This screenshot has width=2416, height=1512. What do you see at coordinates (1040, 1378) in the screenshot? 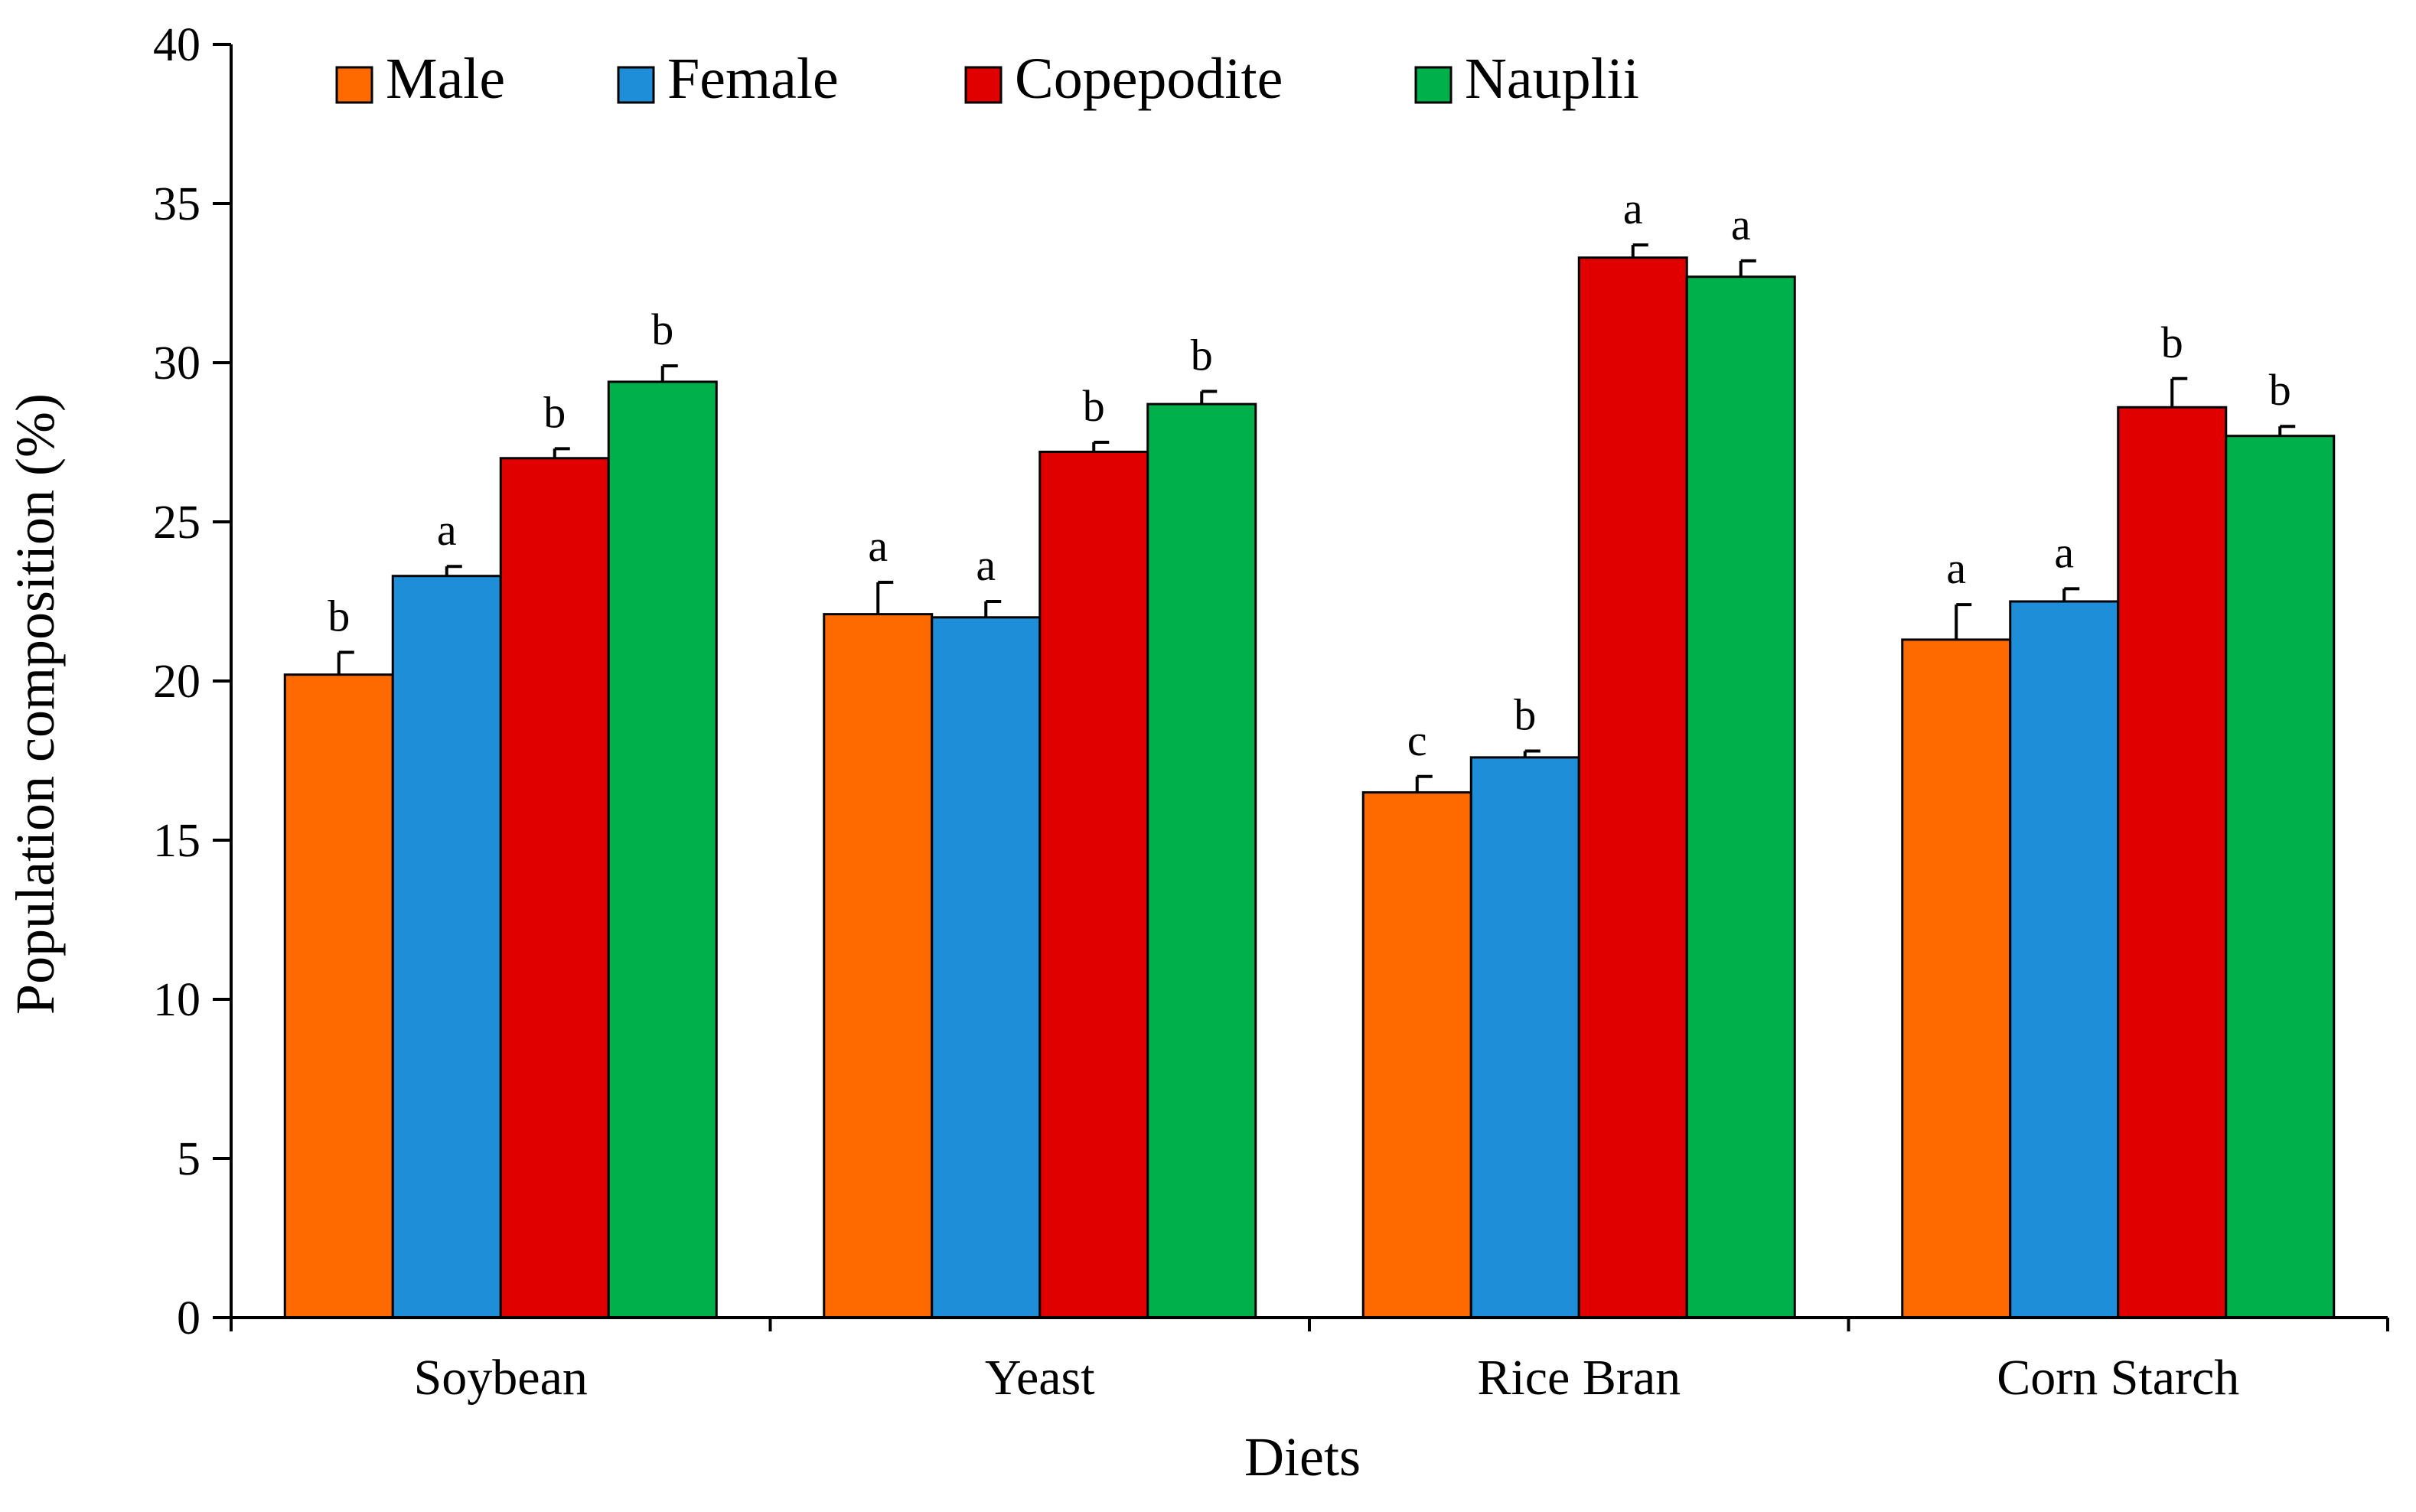
I see `x-tick-label: Yeast` at bounding box center [1040, 1378].